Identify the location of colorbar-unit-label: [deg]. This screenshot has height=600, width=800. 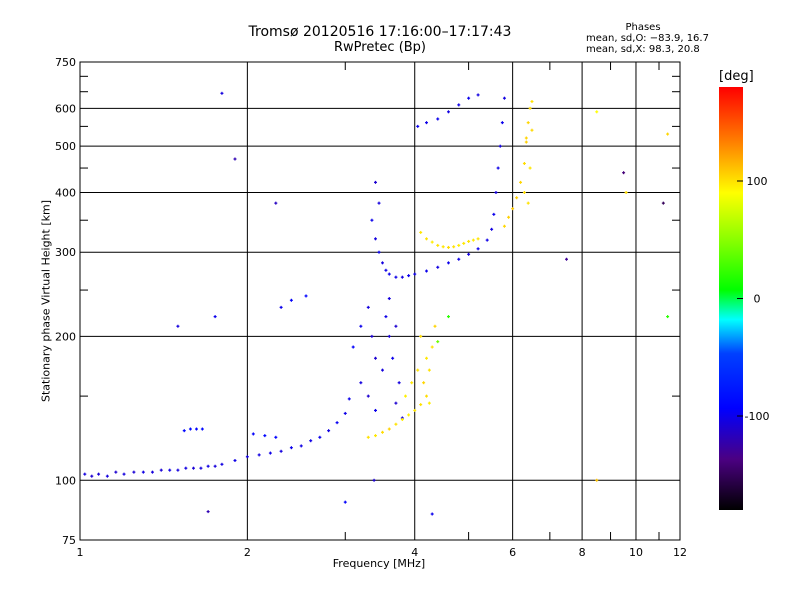
(736, 76).